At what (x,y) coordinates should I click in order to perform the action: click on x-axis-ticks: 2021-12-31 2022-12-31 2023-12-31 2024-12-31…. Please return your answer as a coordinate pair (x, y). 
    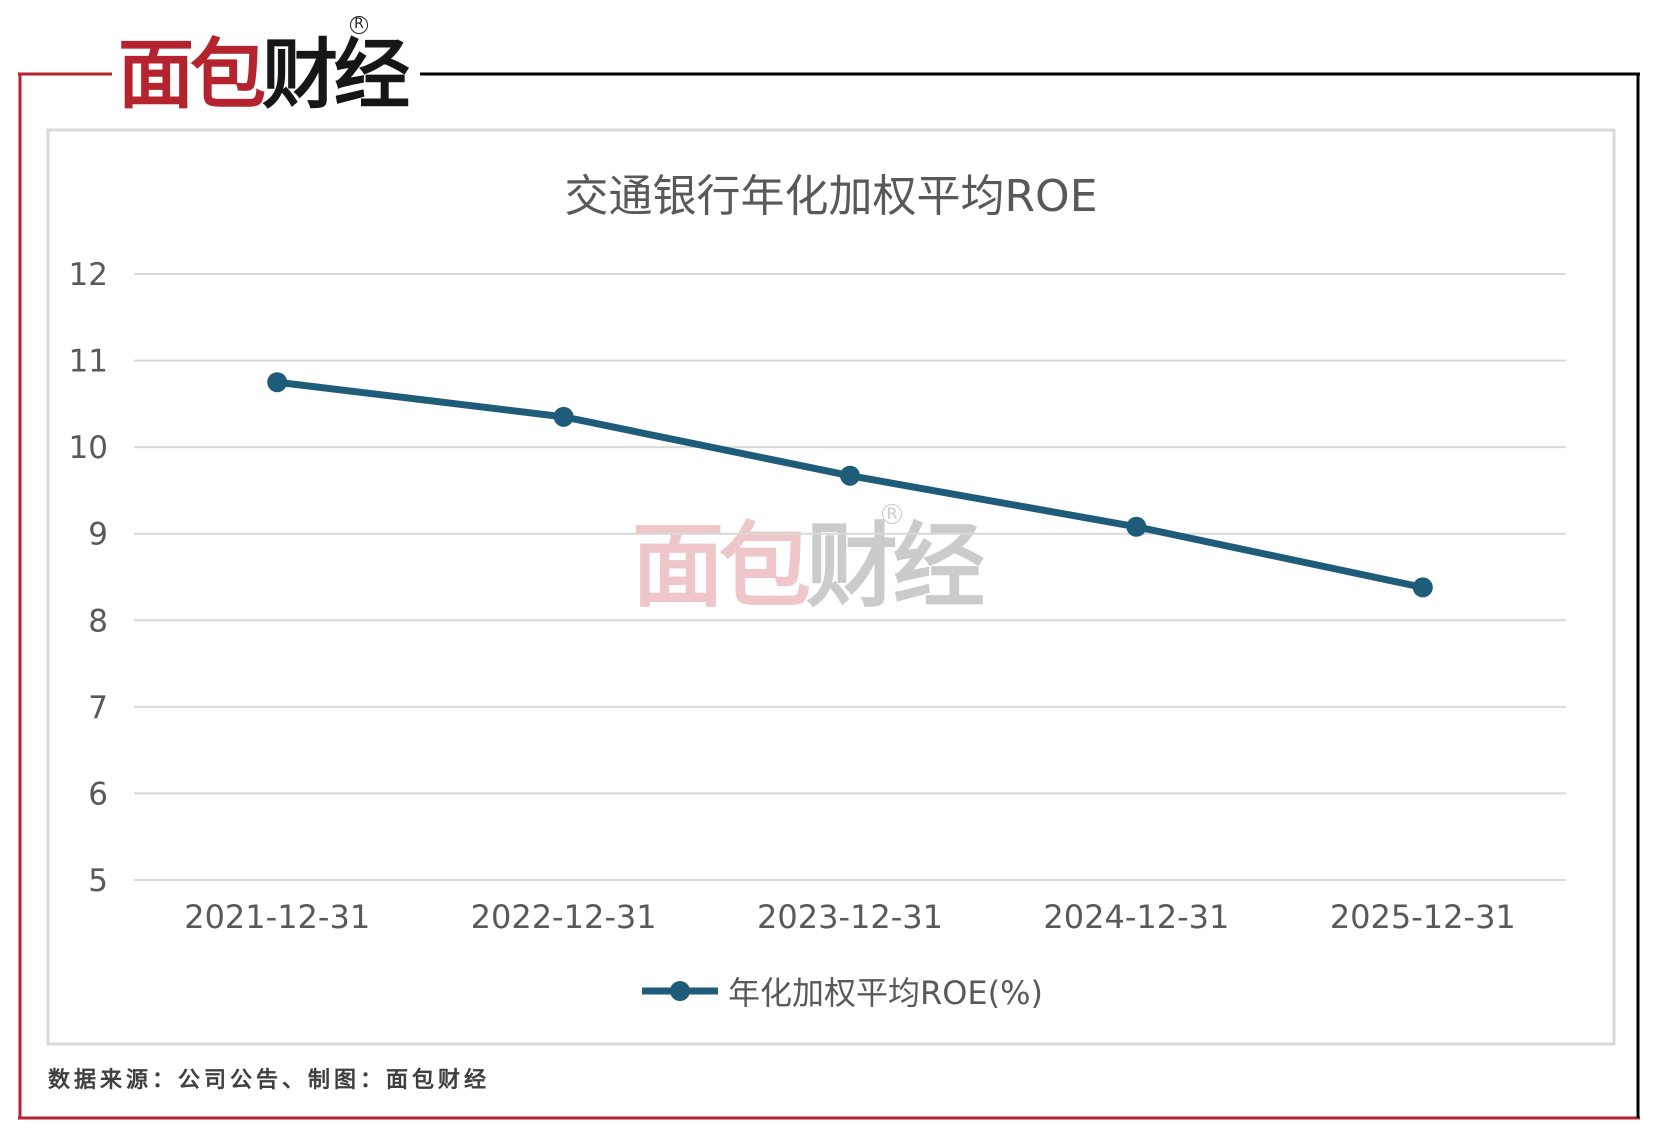
    Looking at the image, I should click on (850, 917).